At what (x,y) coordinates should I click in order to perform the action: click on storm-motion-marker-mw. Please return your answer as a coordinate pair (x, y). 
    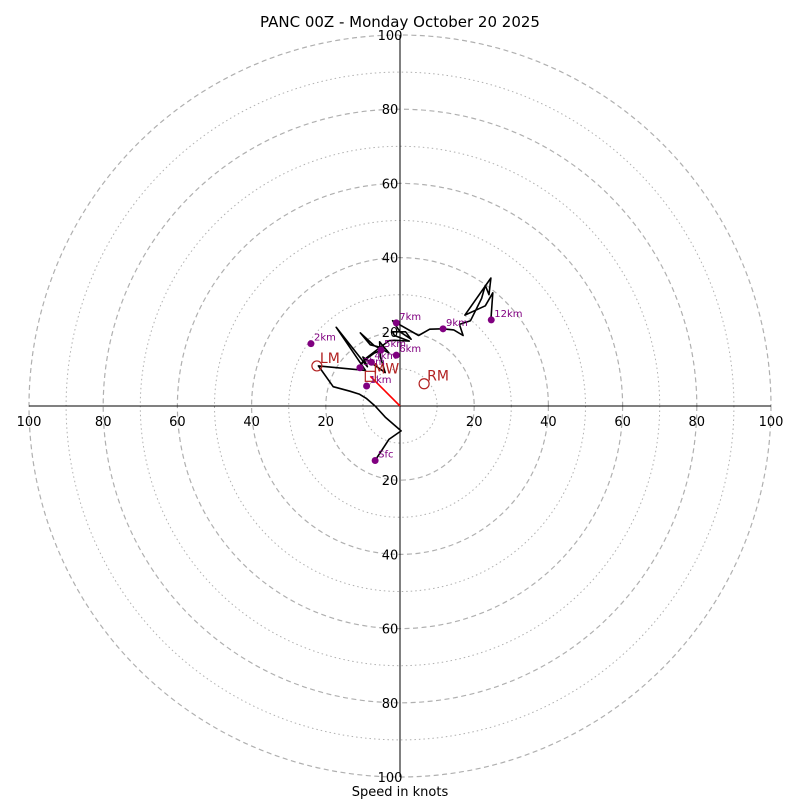
    Looking at the image, I should click on (370, 376).